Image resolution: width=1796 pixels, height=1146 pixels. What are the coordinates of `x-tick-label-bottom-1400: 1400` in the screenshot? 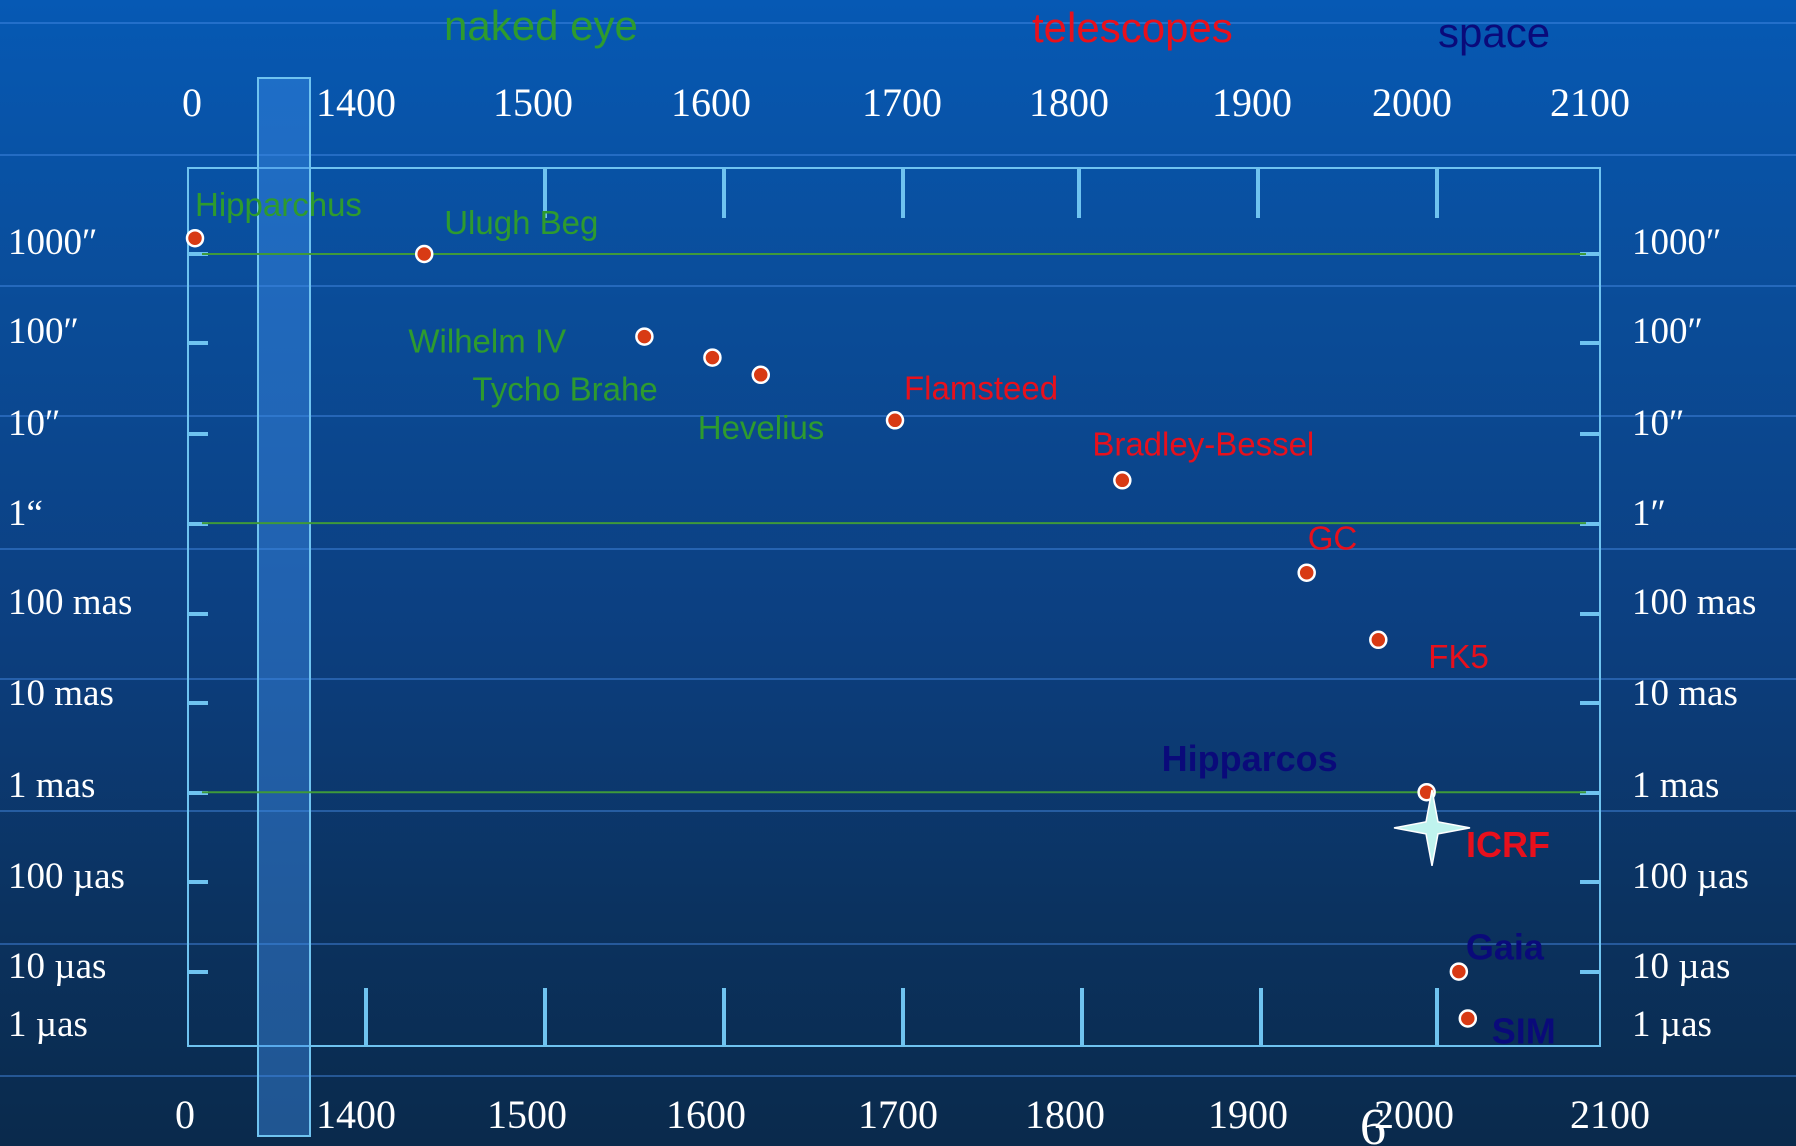 It's located at (356, 1114).